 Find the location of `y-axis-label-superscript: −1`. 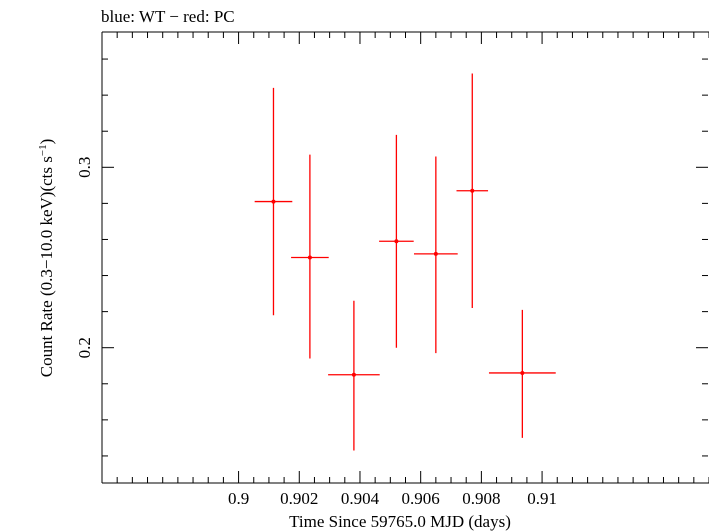

y-axis-label-superscript: −1 is located at coordinates (43, 150).